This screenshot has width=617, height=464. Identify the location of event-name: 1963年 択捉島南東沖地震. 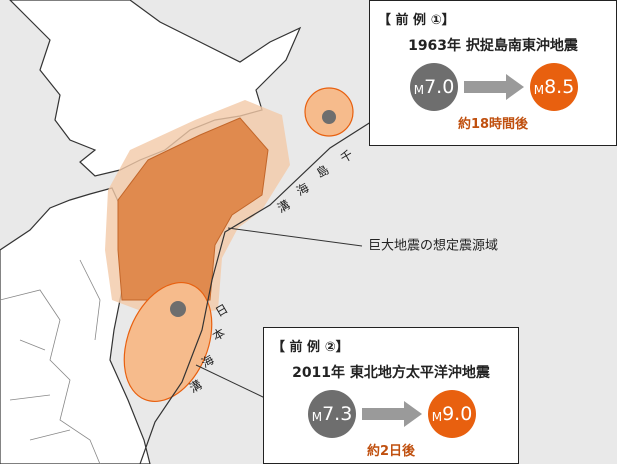
(493, 46).